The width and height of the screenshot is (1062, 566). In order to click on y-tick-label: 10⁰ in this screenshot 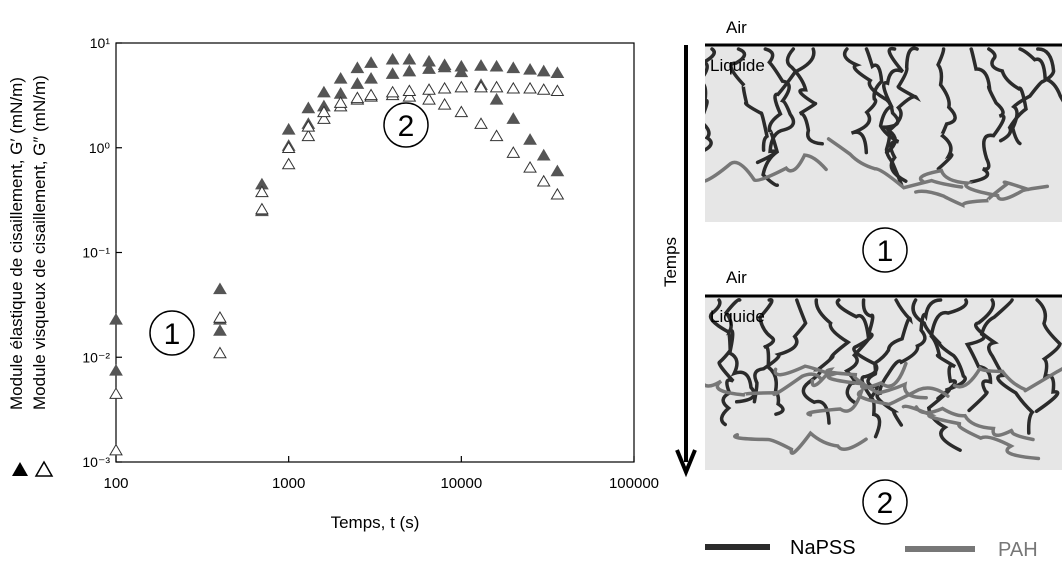, I will do `click(100, 148)`.